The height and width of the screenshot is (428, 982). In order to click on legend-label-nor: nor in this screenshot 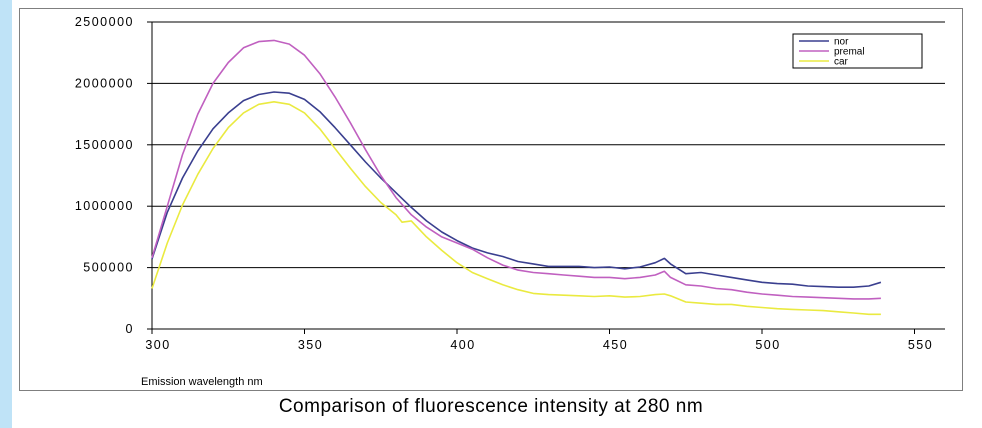, I will do `click(841, 42)`.